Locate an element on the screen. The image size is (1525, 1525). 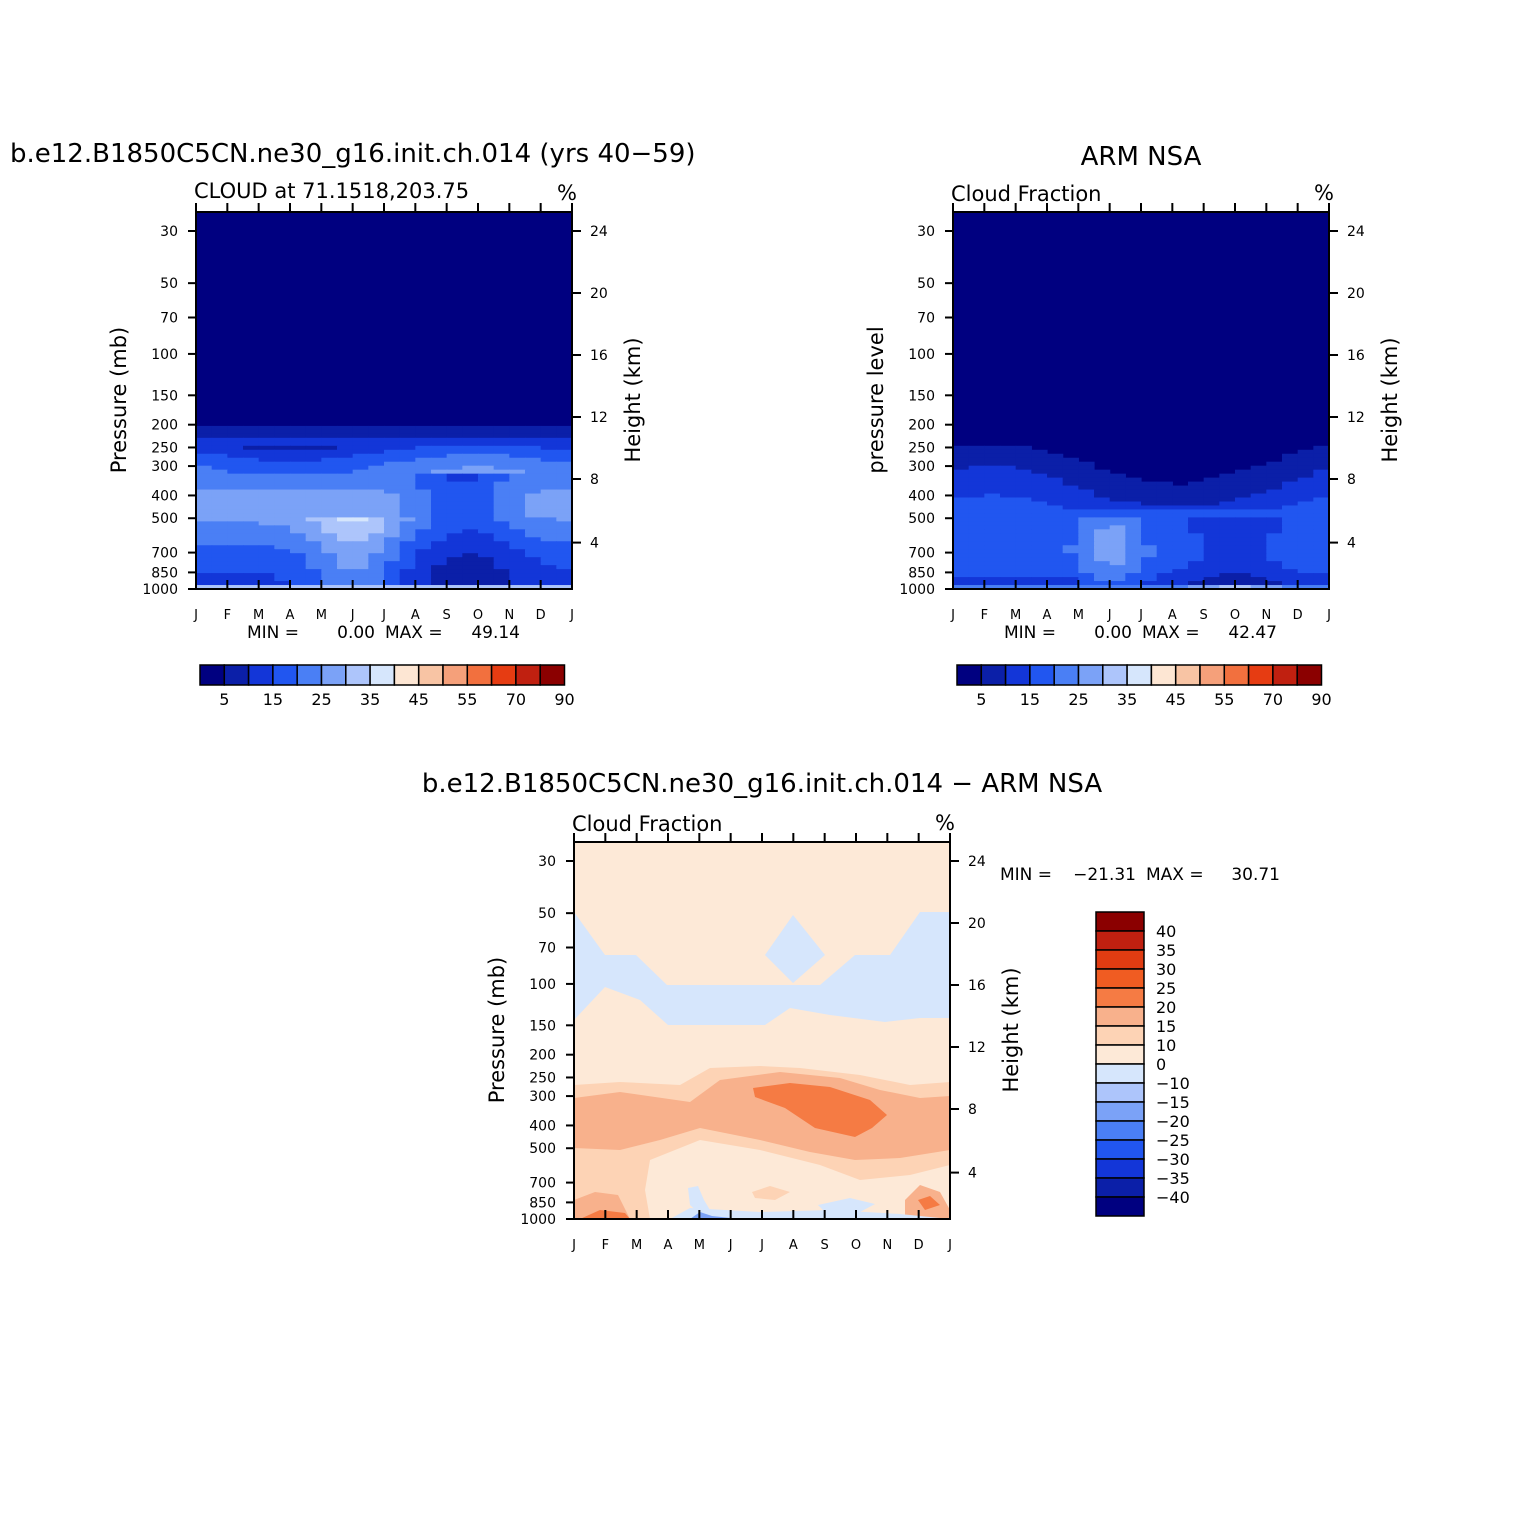
obs-colorbar-swatch is located at coordinates (1139, 675).